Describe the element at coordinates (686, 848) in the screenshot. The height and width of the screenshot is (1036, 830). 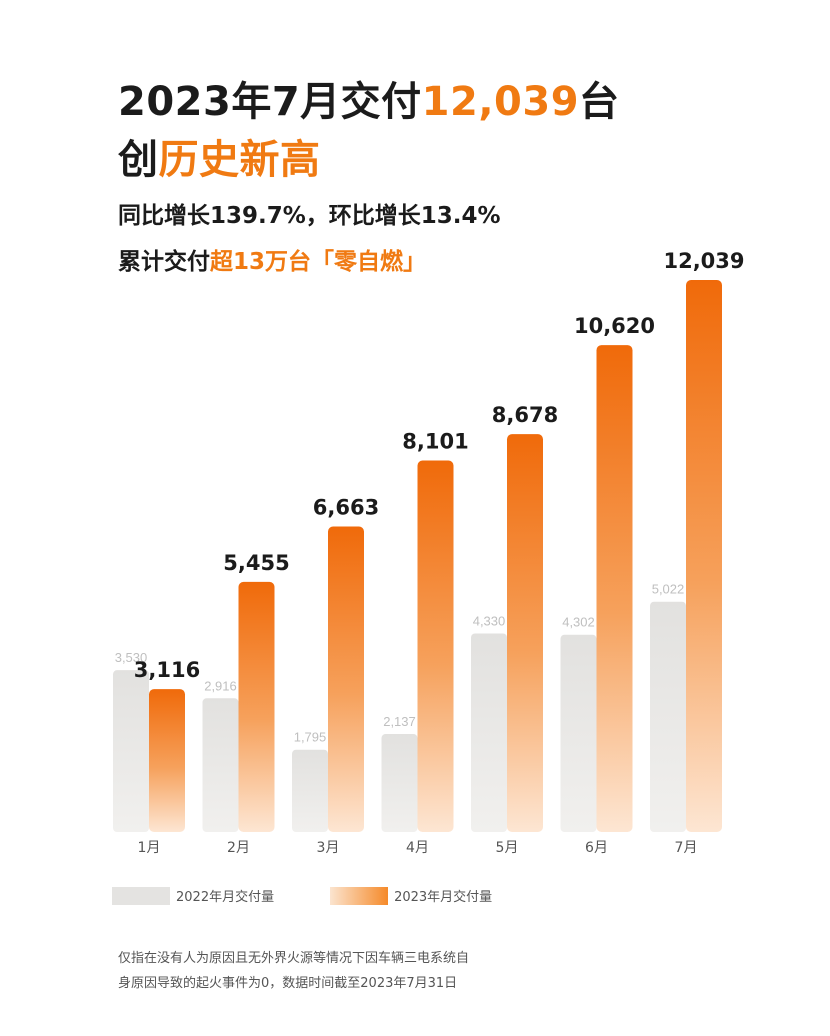
I see `category-label-7: 7月` at that location.